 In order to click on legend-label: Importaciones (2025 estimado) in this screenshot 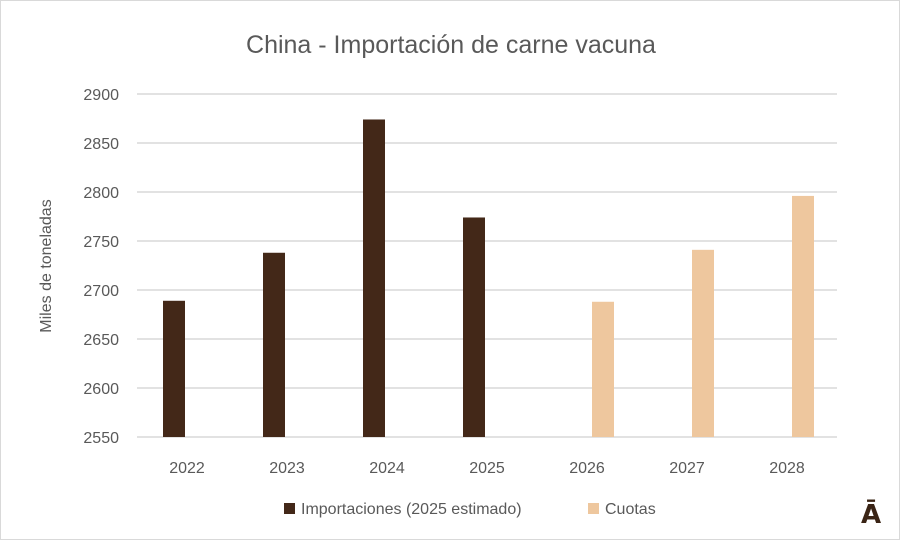, I will do `click(411, 509)`.